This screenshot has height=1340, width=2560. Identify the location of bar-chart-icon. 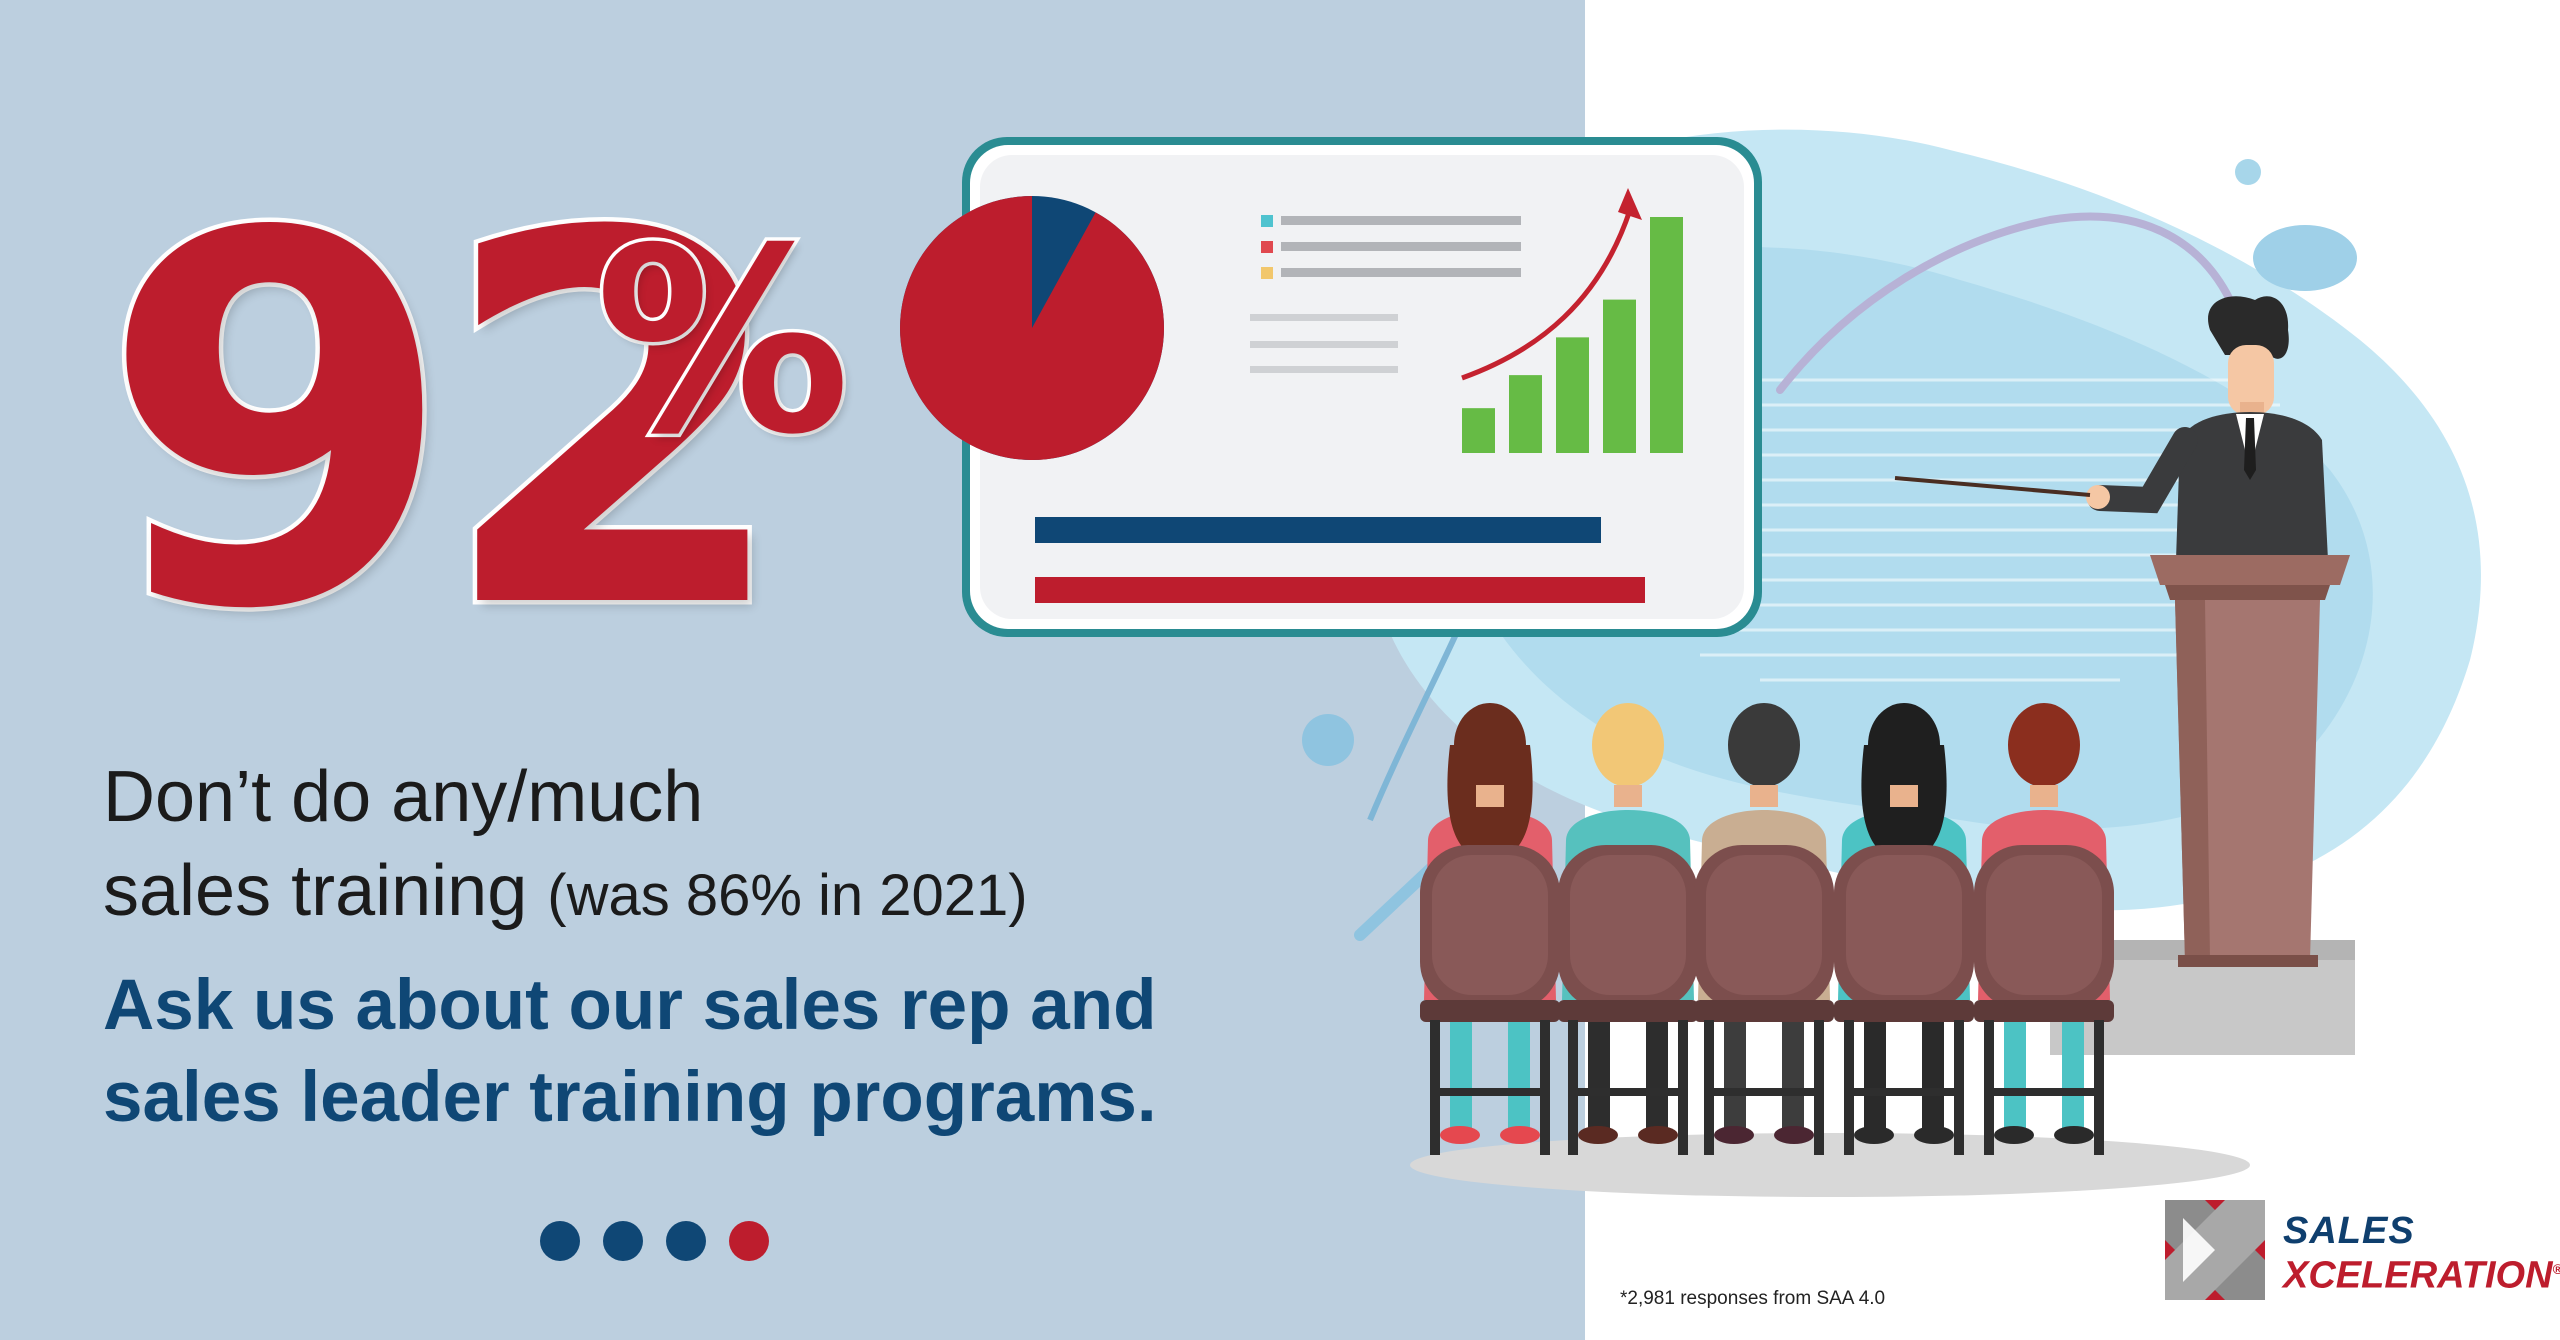
(1572, 335).